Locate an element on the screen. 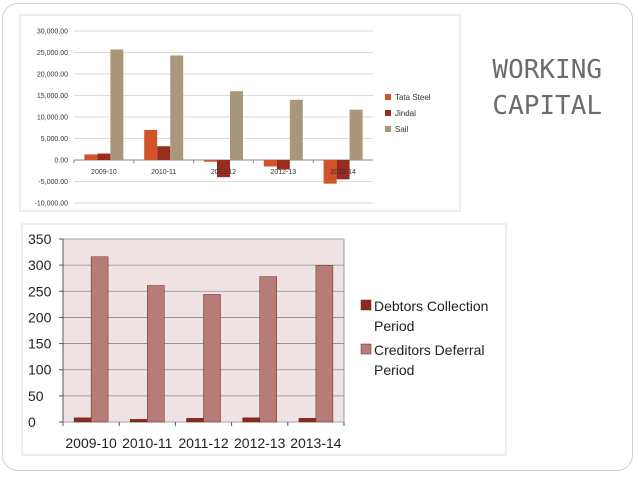 This screenshot has height=478, width=638. chart2-legend-label: Creditors Deferral is located at coordinates (429, 350).